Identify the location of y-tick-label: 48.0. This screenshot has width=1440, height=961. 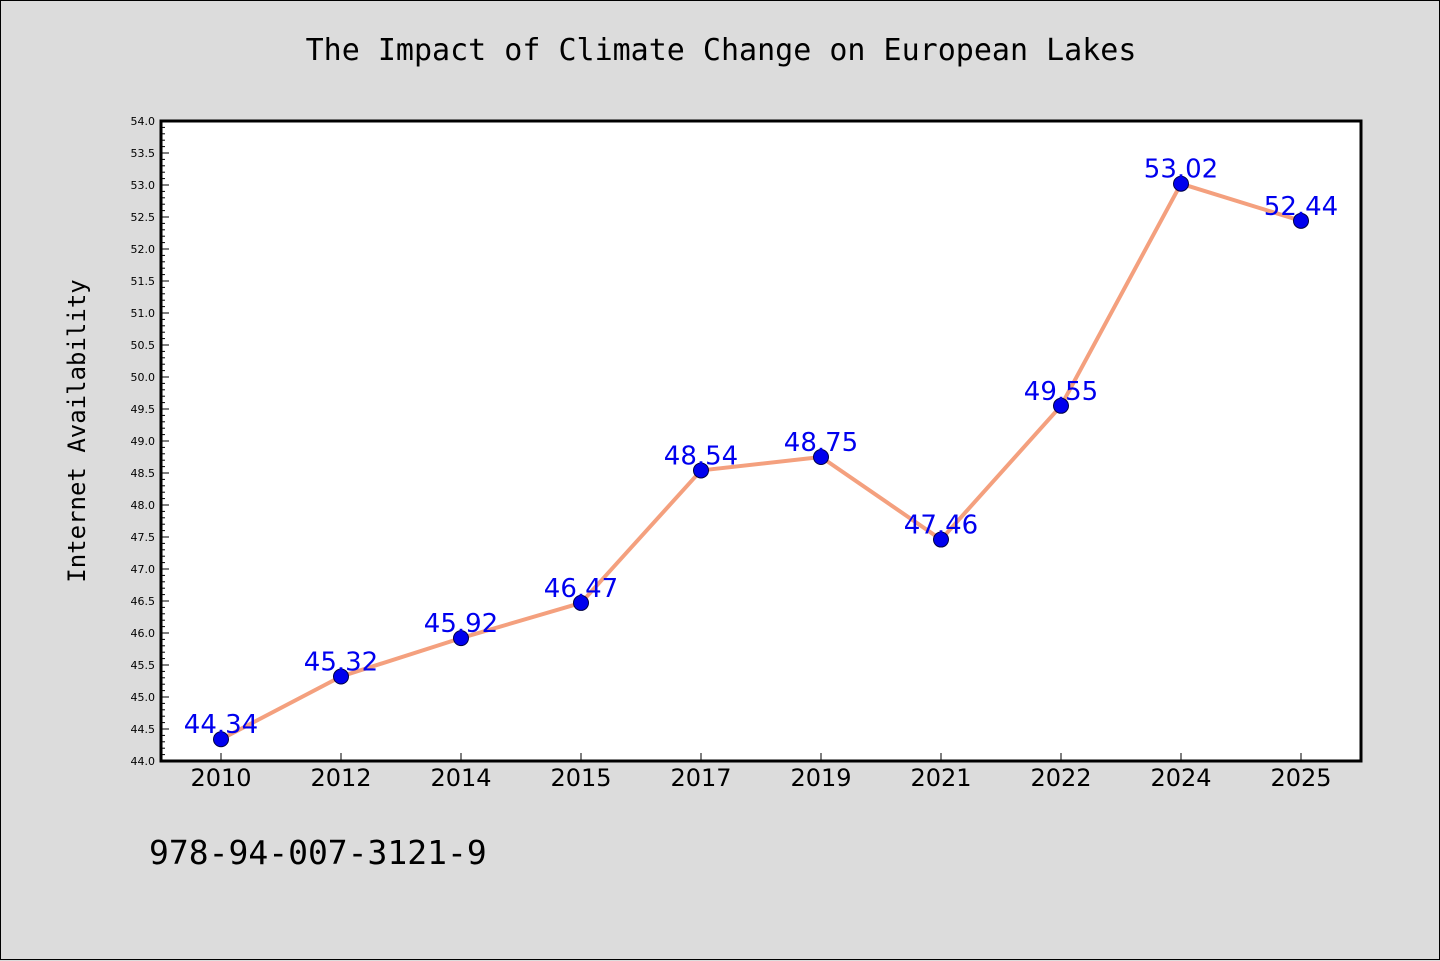
(143, 505).